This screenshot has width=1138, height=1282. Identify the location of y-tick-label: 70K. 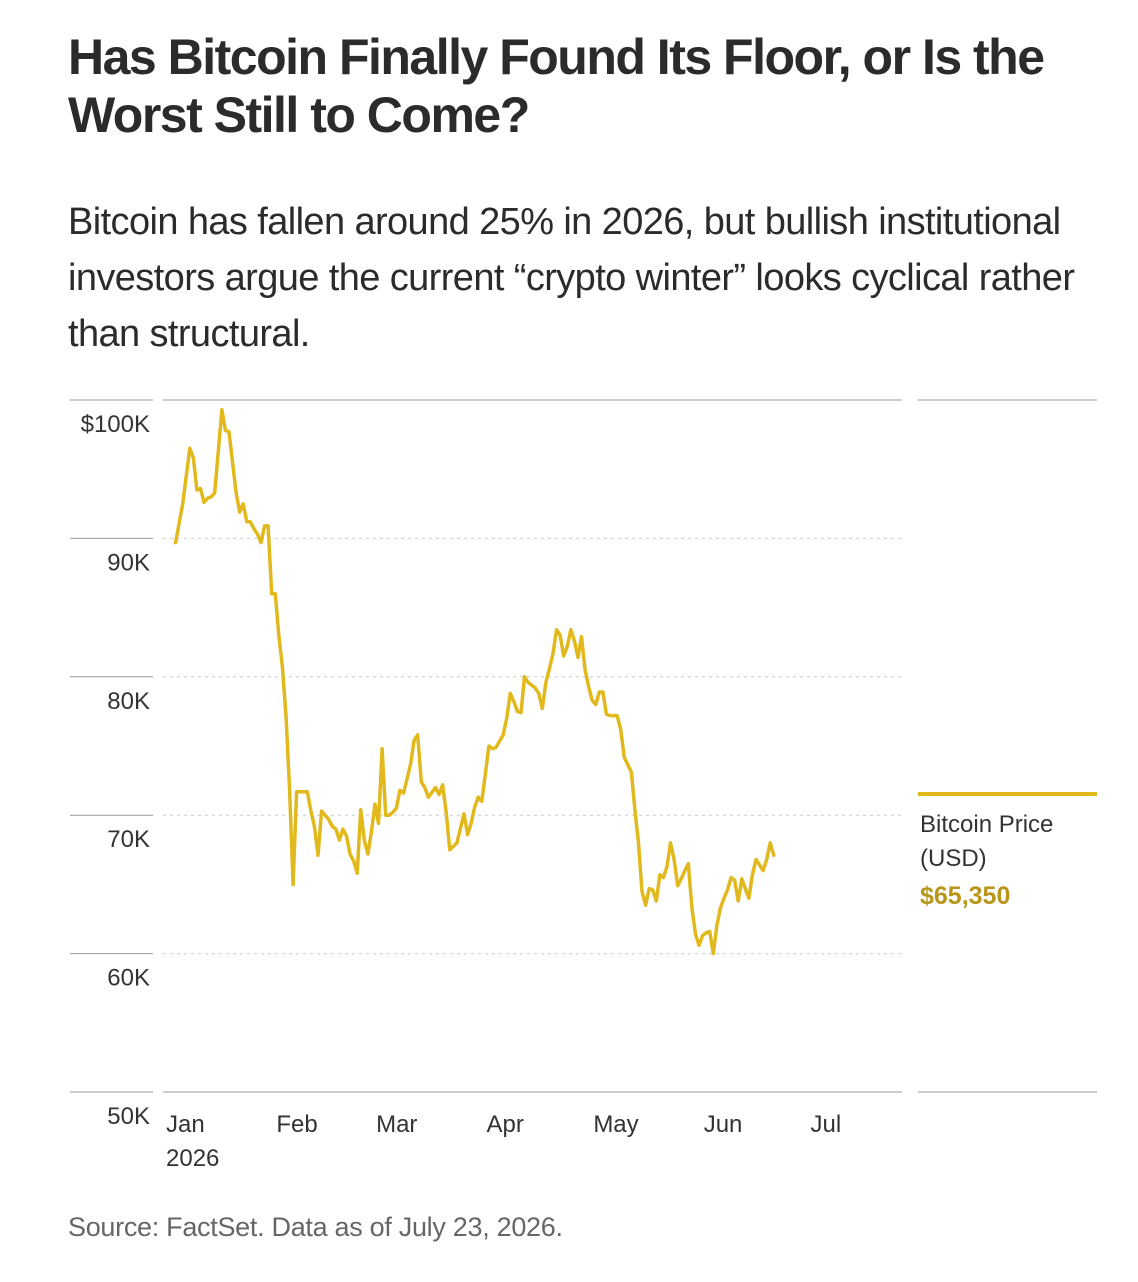
(128, 839).